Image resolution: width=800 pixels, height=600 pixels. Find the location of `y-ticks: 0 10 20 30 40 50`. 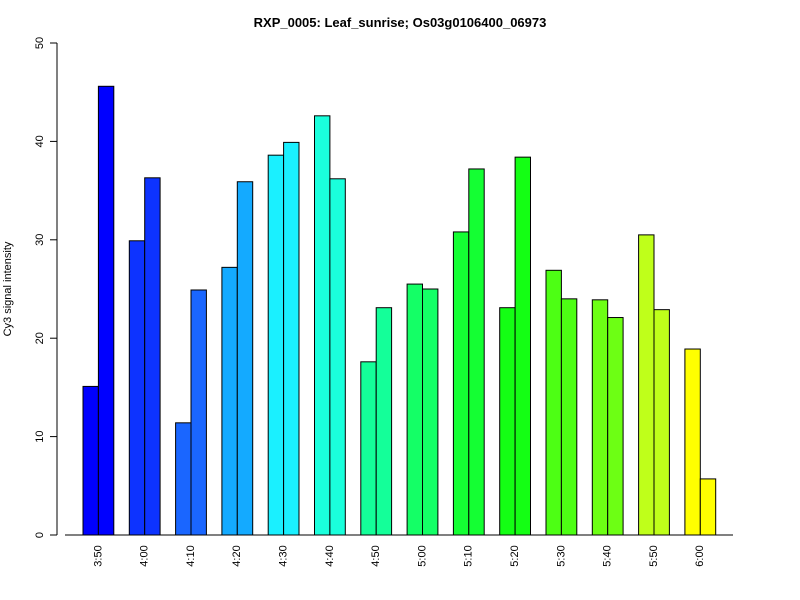

y-ticks: 0 10 20 30 40 50 is located at coordinates (45, 287).